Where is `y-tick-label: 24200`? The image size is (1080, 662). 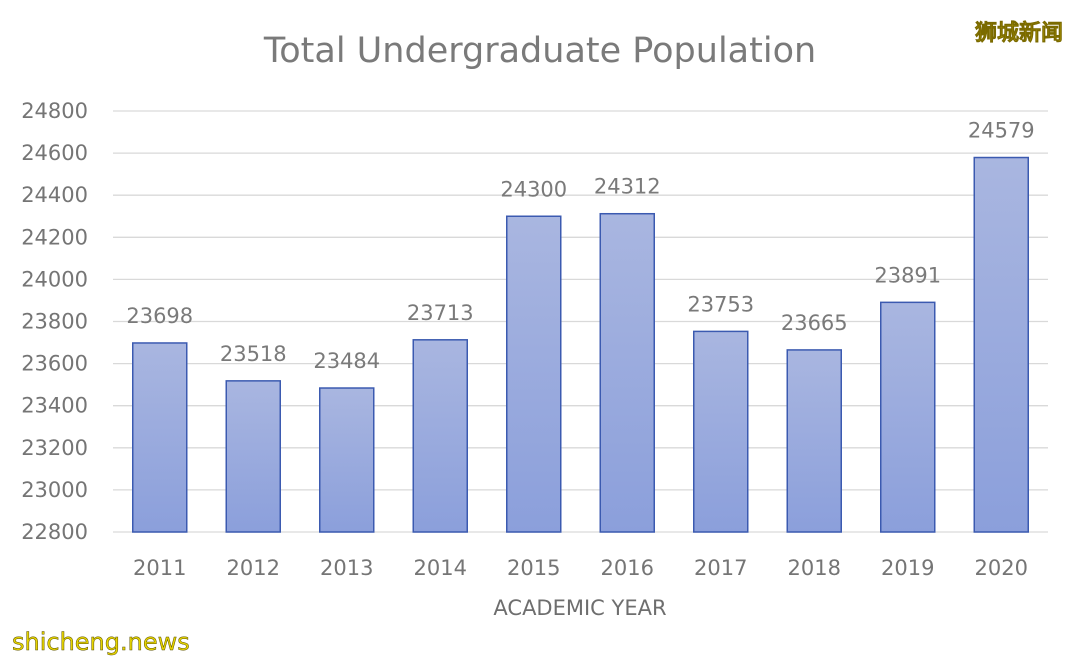
y-tick-label: 24200 is located at coordinates (54, 237).